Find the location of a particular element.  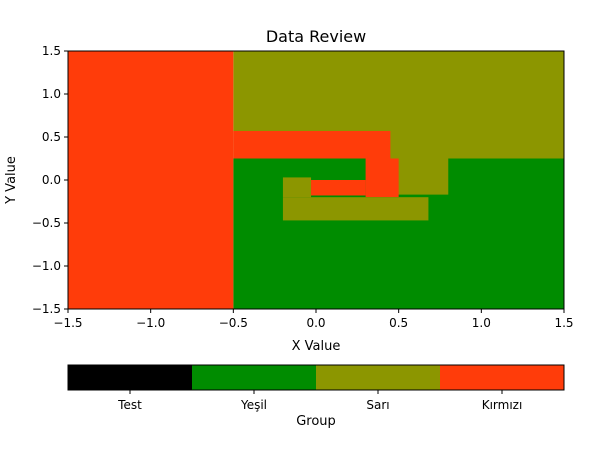

x-axis: −1.5 −1.0 −0.5 0.0 0.5 1.0 1.5 is located at coordinates (313, 319).